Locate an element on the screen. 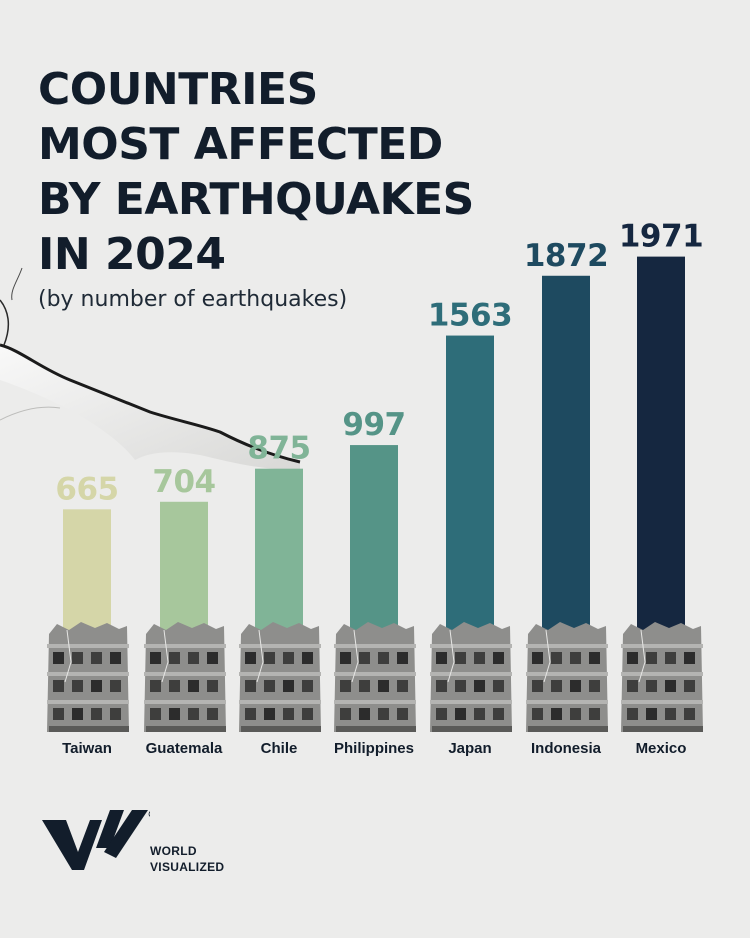 The image size is (750, 938). bar-philippines is located at coordinates (374, 541).